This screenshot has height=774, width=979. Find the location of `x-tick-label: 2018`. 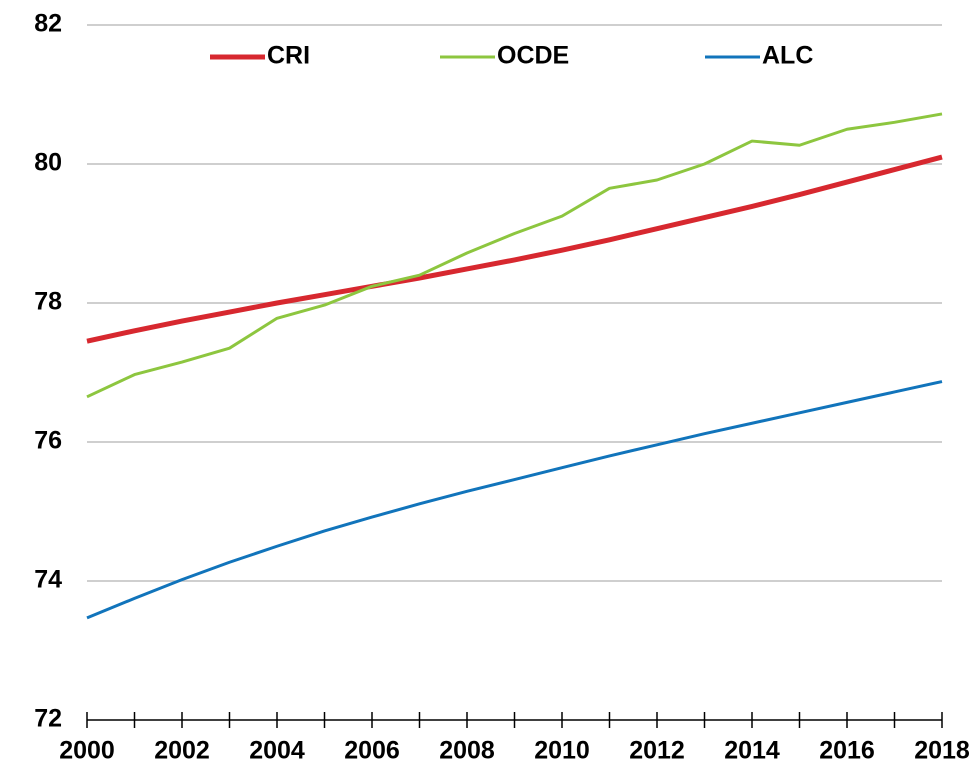

x-tick-label: 2018 is located at coordinates (942, 751).